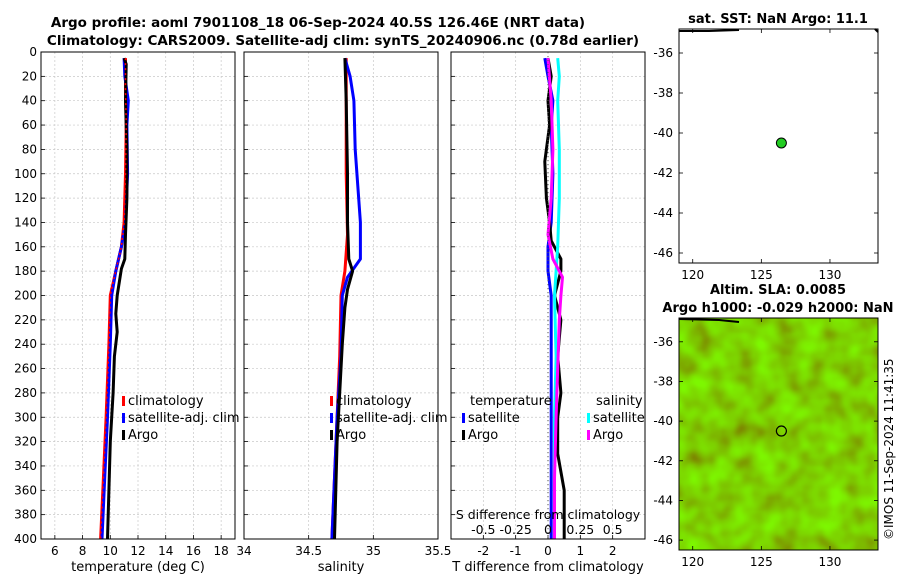 This screenshot has height=580, width=900. Describe the element at coordinates (308, 551) in the screenshot. I see `salinity-xtick-label: 34.5` at that location.